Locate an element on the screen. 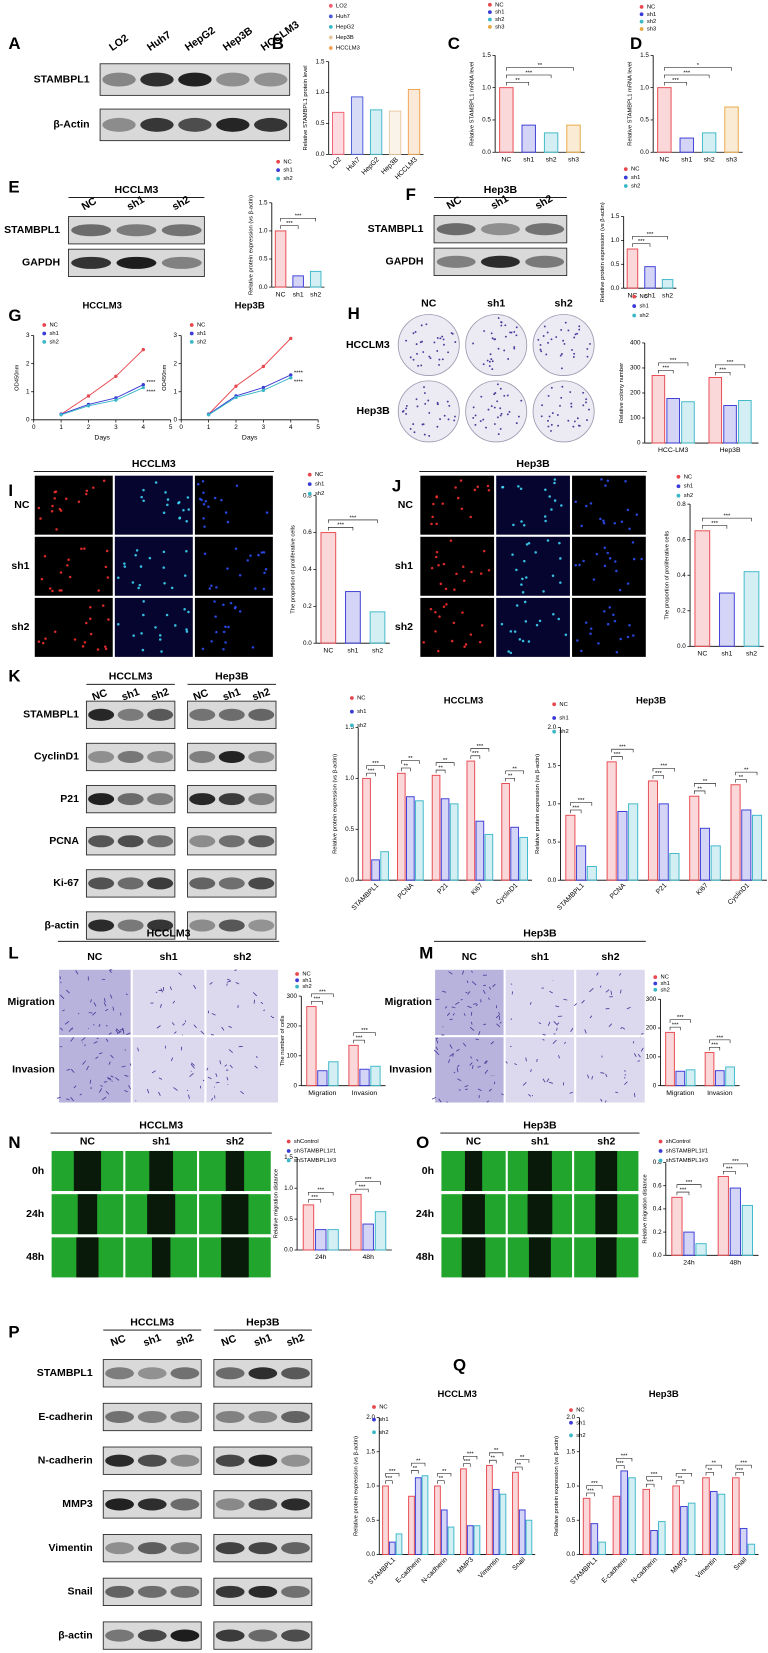 The height and width of the screenshot is (1653, 768). x-tick-label: Huh7 is located at coordinates (353, 164).